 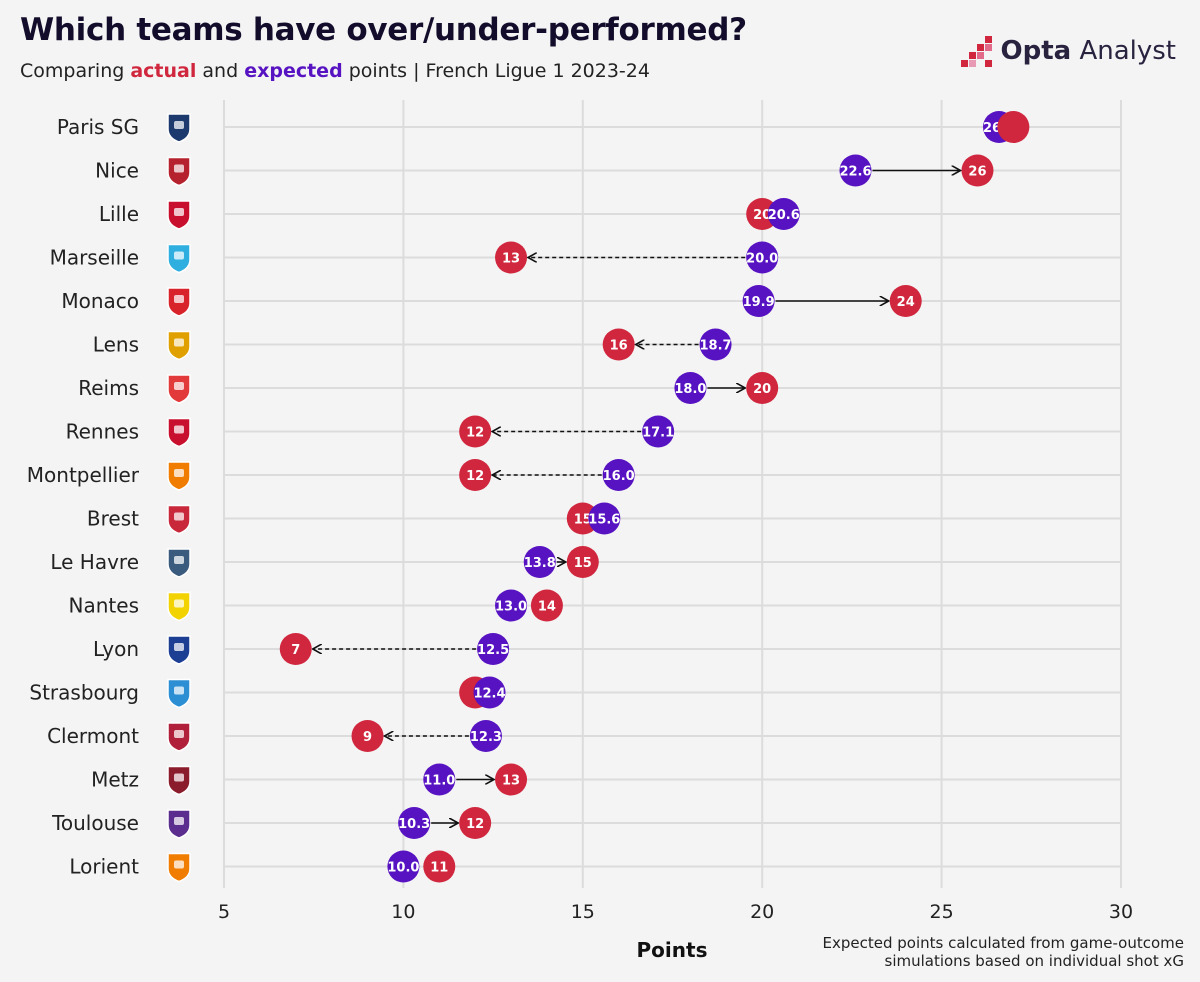 I want to click on actual-label-clermont: 9, so click(x=367, y=737).